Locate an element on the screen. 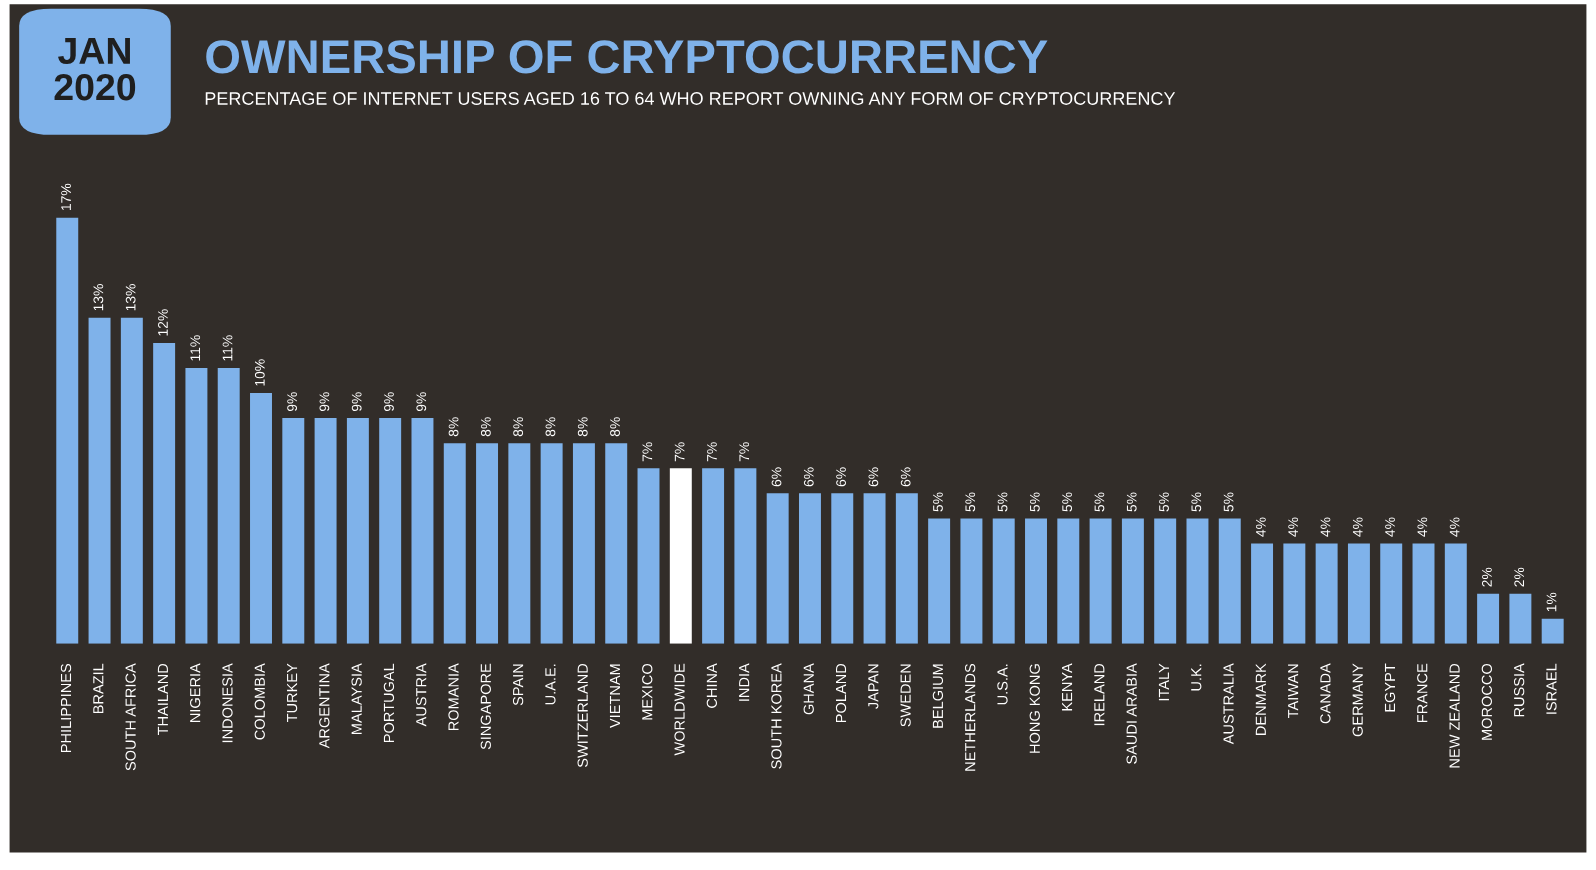 This screenshot has width=1596, height=870. x-tick-label: CHINA is located at coordinates (712, 685).